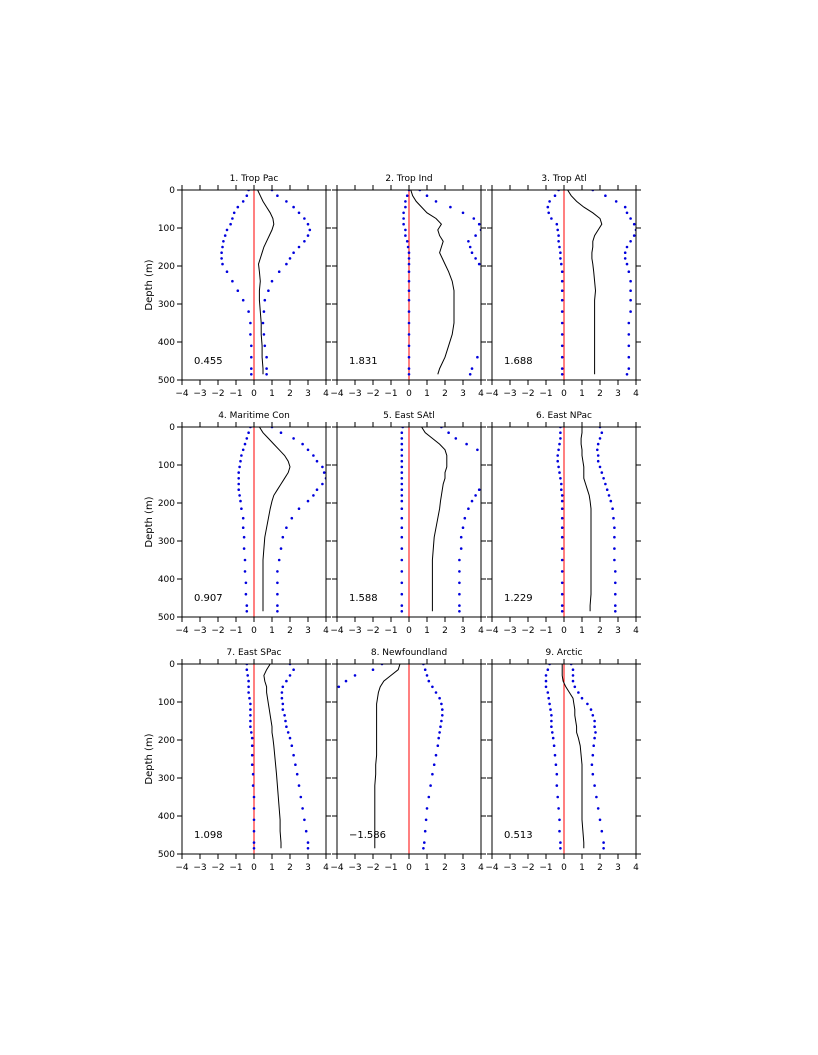  What do you see at coordinates (166, 741) in the screenshot?
I see `y-tick-label: 200` at bounding box center [166, 741].